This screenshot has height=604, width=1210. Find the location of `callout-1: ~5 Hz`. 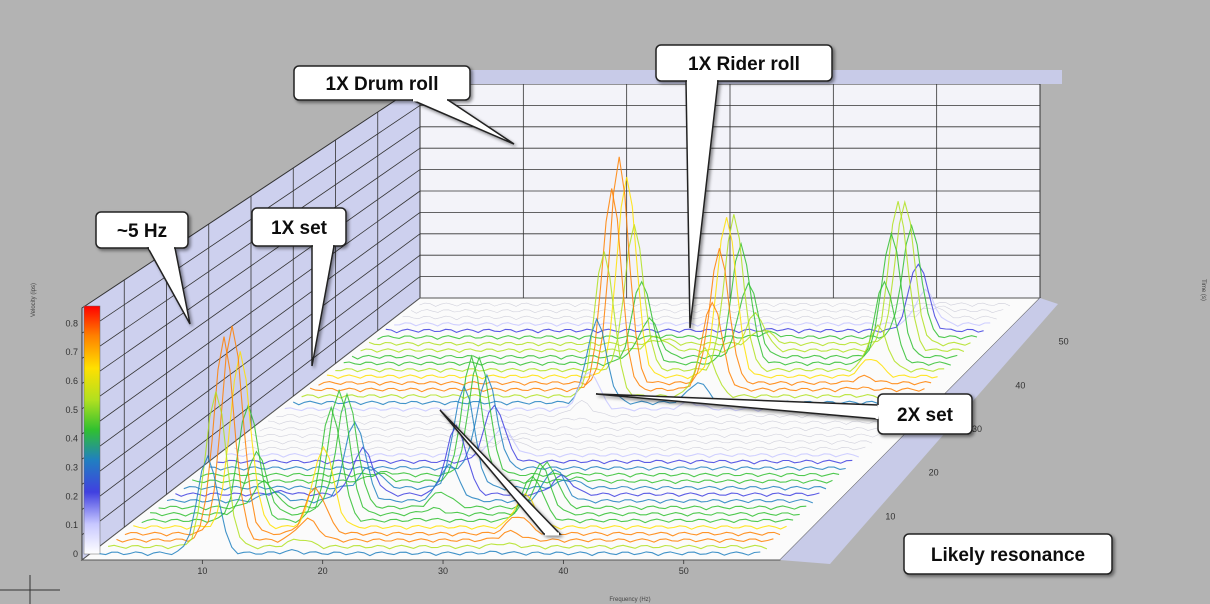

callout-1: ~5 Hz is located at coordinates (143, 268).